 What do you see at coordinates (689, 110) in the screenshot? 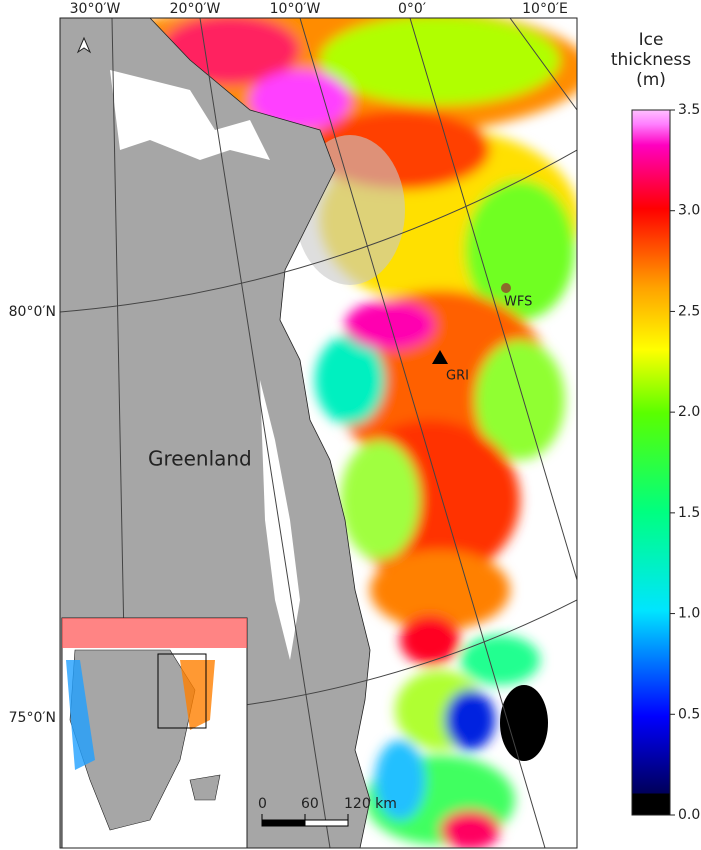
I see `colorbar-tick-label: 3.5` at bounding box center [689, 110].